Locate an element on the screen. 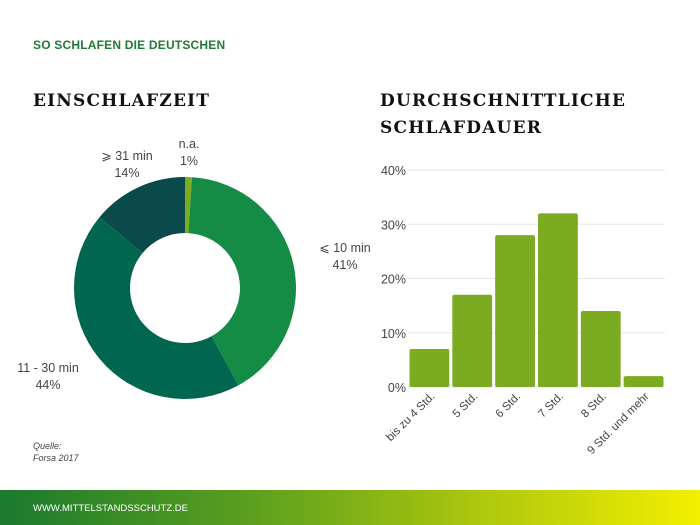 The height and width of the screenshot is (525, 700). source-value: Forsa 2017 is located at coordinates (56, 458).